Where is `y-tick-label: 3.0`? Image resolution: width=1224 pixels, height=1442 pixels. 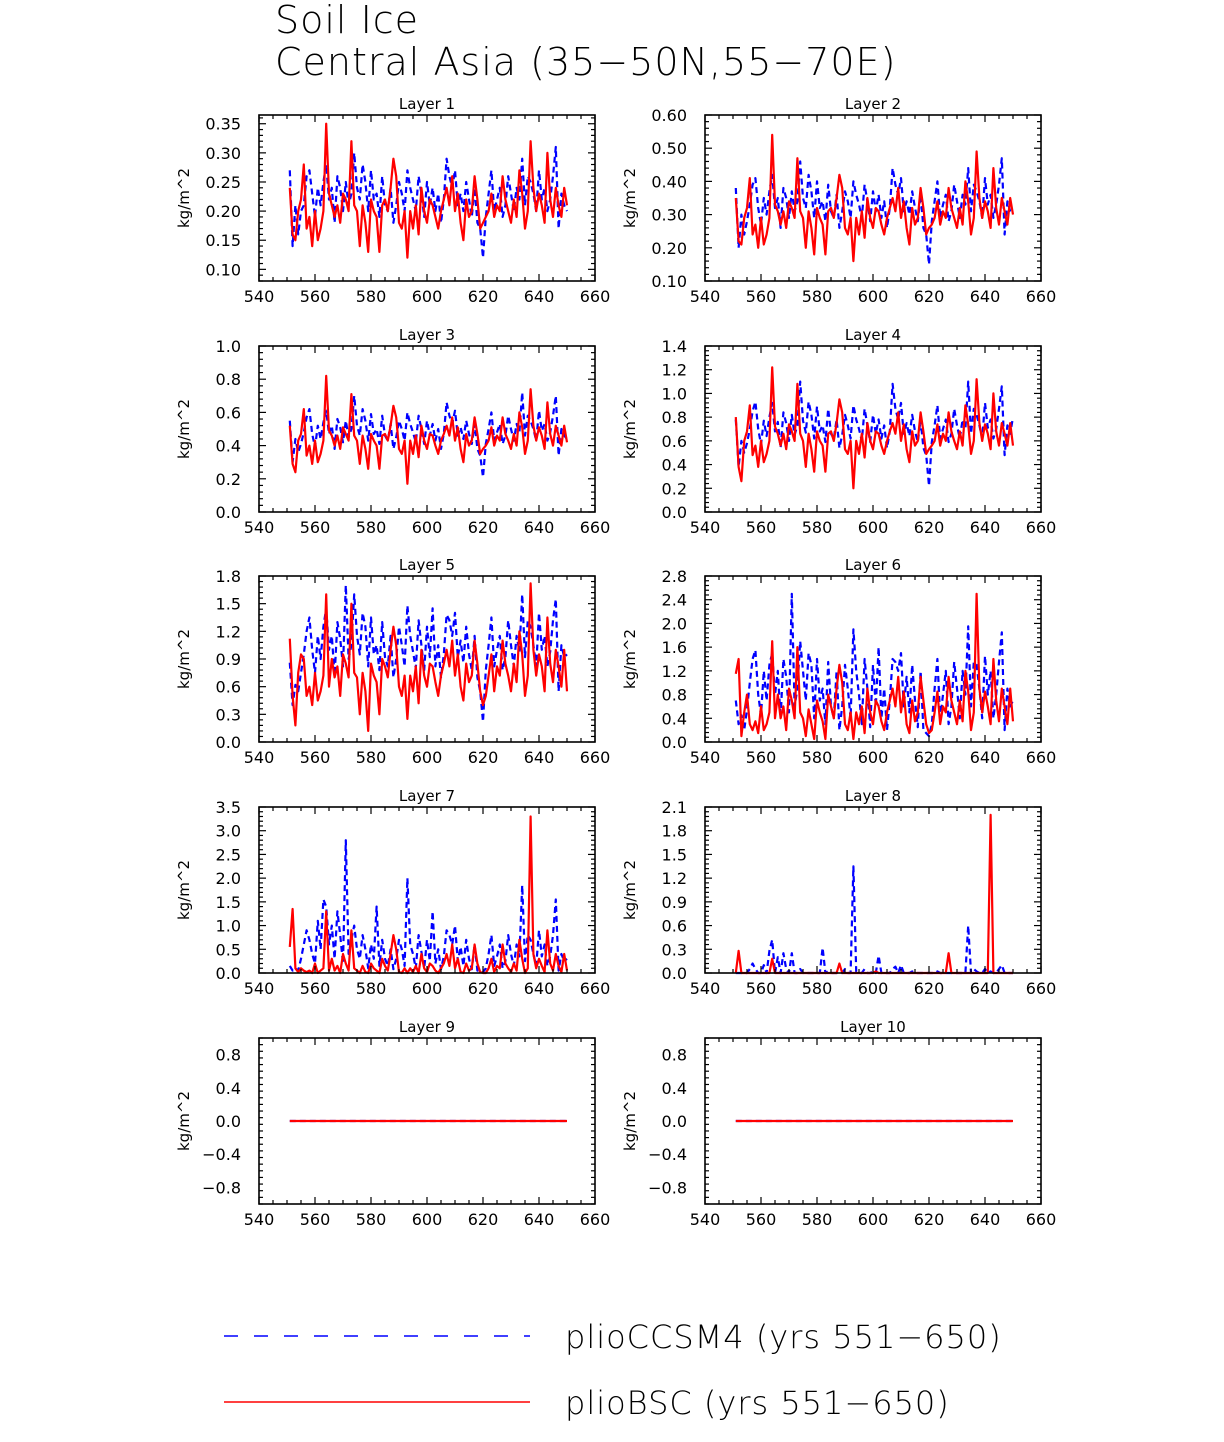
y-tick-label: 3.0 is located at coordinates (228, 831).